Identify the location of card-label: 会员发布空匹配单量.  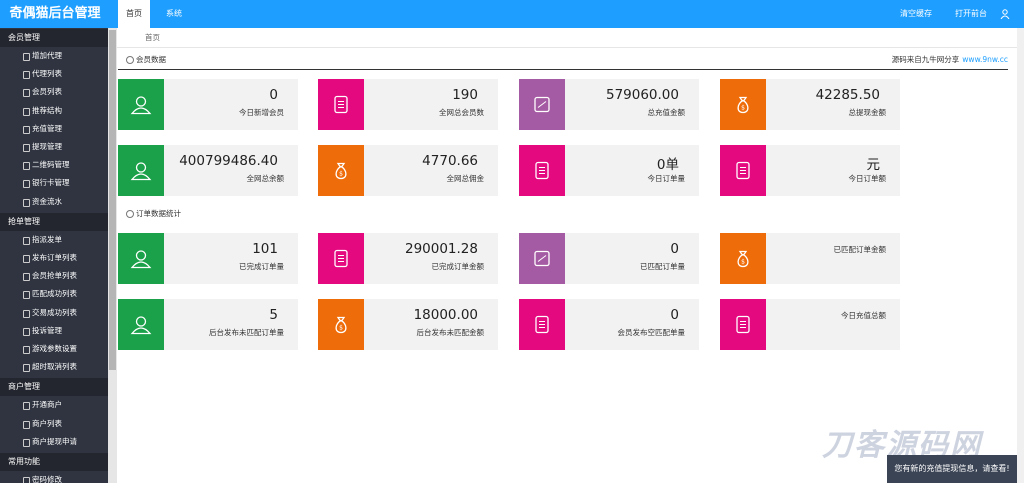
(651, 332).